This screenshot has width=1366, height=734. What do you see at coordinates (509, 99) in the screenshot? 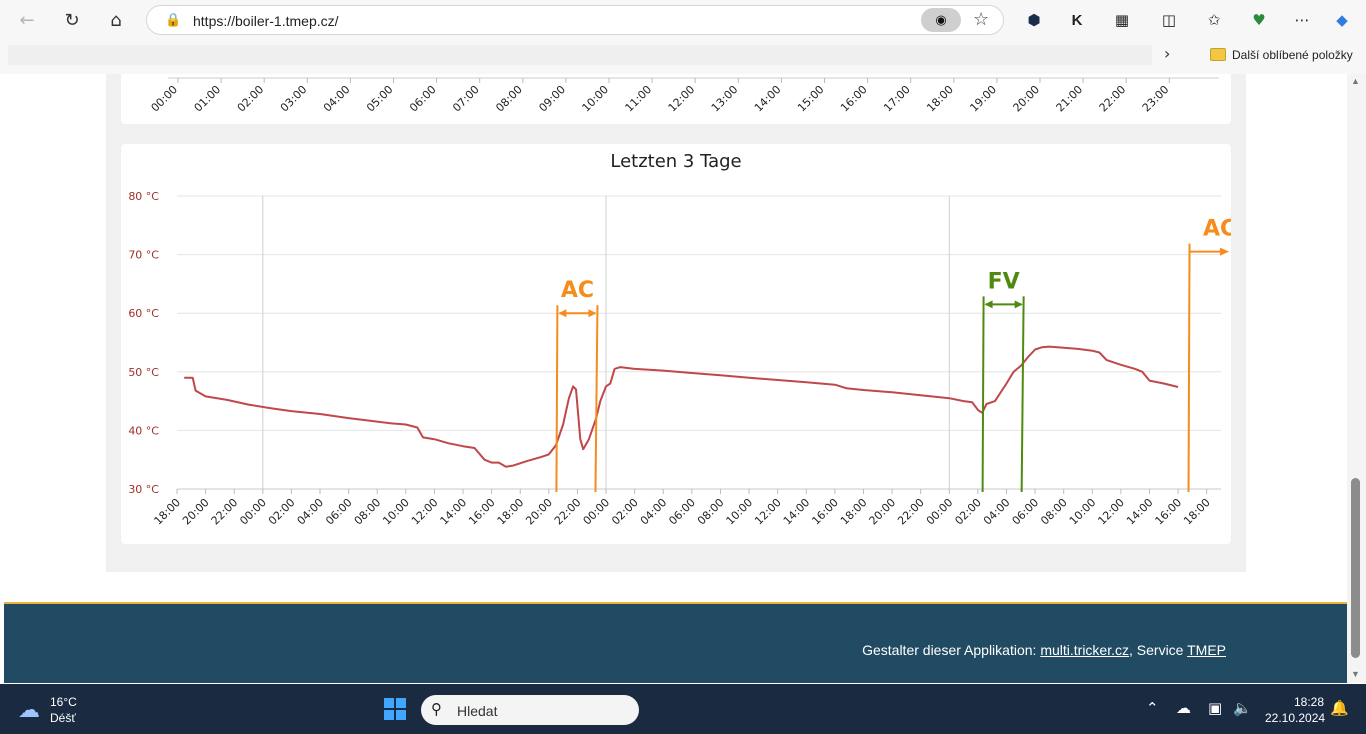
I see `daily-x-tick-label: 08:00` at bounding box center [509, 99].